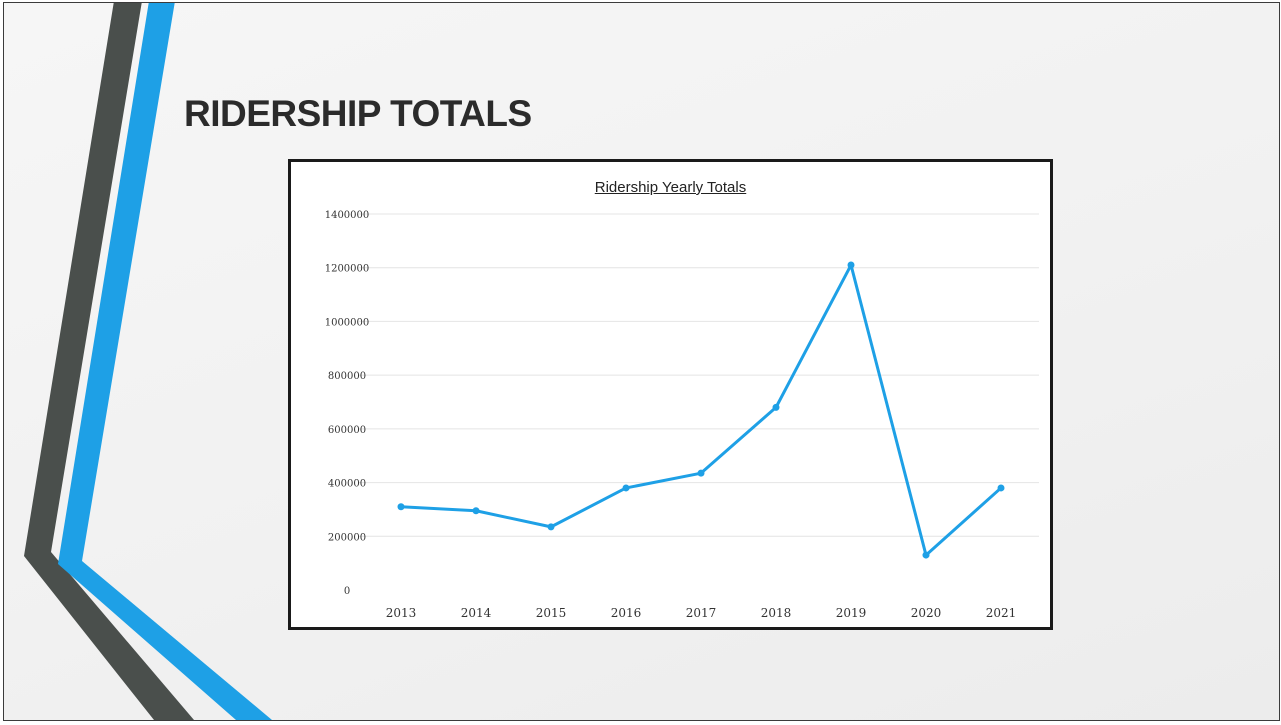  I want to click on x-tick-label: 2021, so click(1001, 613).